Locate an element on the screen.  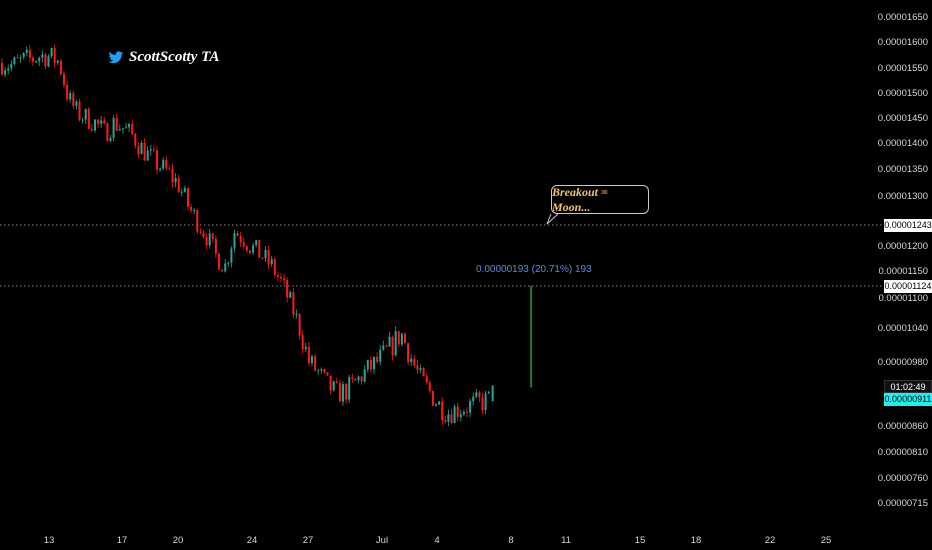
measure-bar is located at coordinates (531, 337).